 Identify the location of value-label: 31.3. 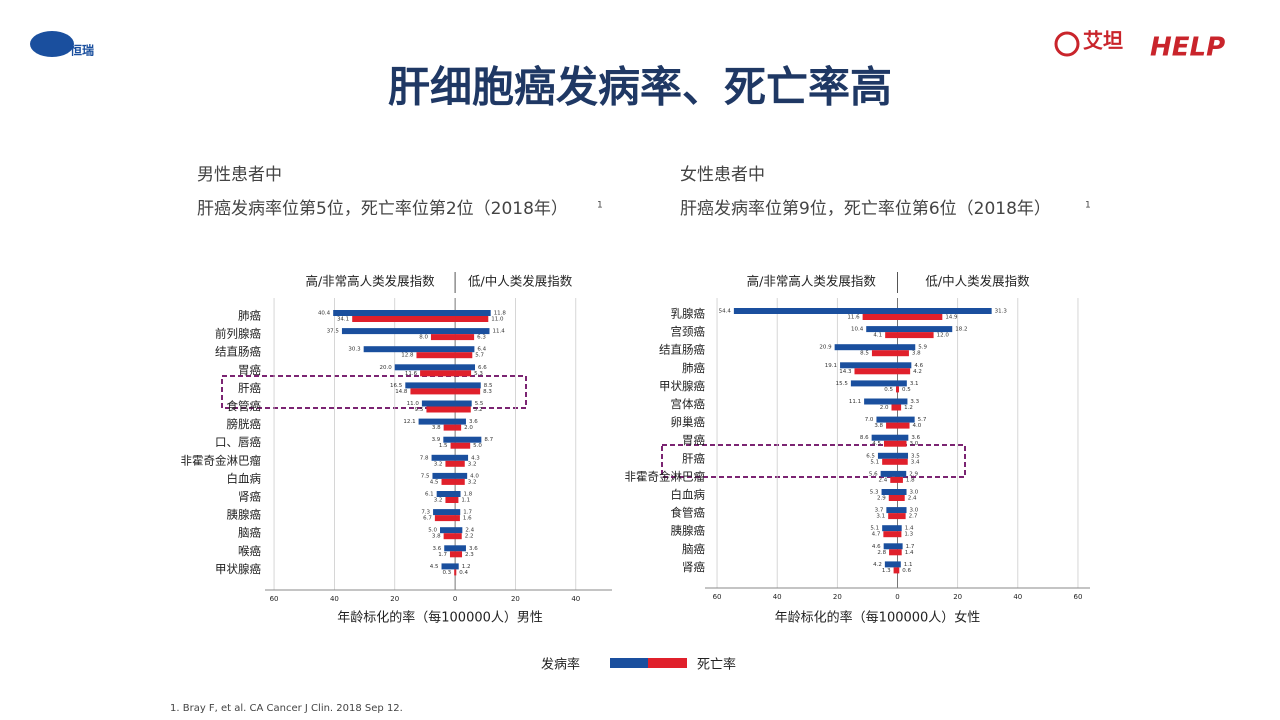
(1001, 312).